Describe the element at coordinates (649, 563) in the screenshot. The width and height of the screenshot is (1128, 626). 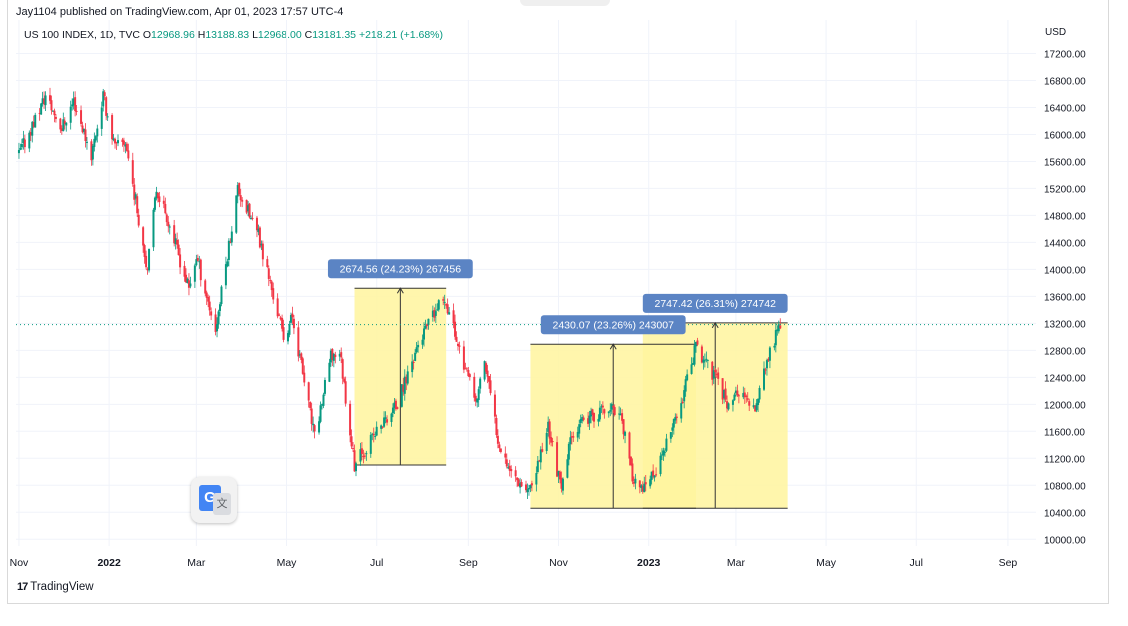
I see `x-tick-label: 2023` at that location.